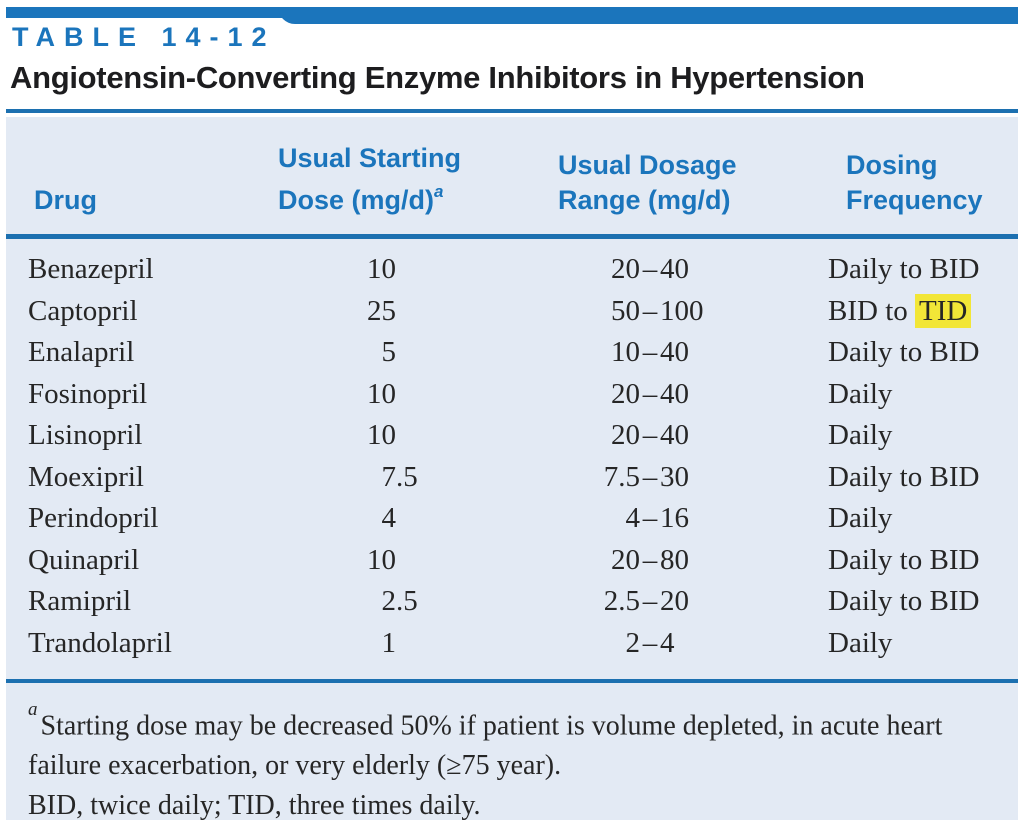 This screenshot has height=826, width=1024. What do you see at coordinates (81, 352) in the screenshot?
I see `drug-name: Enalapril` at bounding box center [81, 352].